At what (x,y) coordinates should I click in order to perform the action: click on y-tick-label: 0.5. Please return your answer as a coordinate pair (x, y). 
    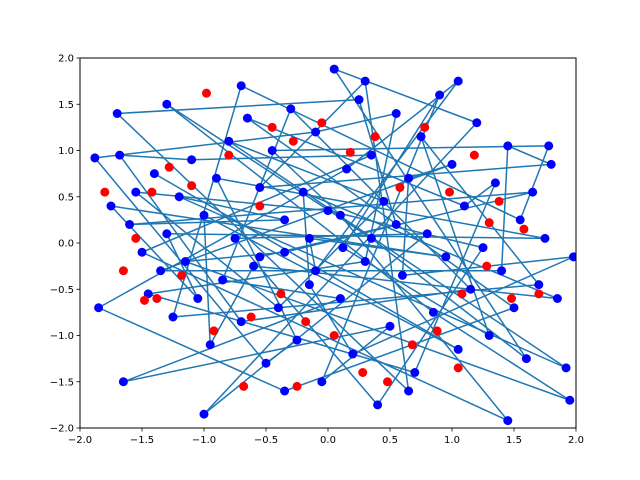
    Looking at the image, I should click on (66, 197).